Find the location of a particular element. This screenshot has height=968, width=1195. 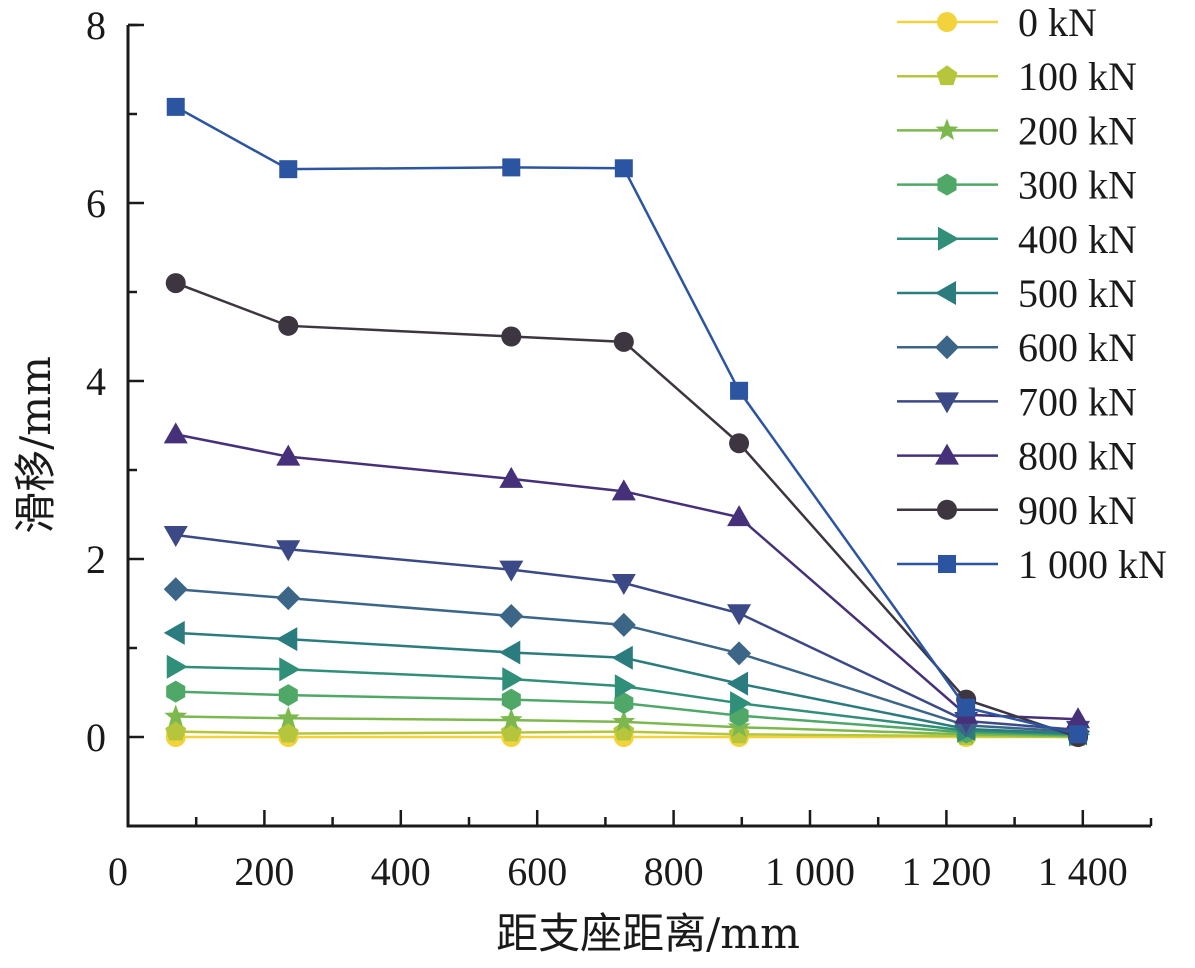

legend-label: 800 kN is located at coordinates (1077, 456).